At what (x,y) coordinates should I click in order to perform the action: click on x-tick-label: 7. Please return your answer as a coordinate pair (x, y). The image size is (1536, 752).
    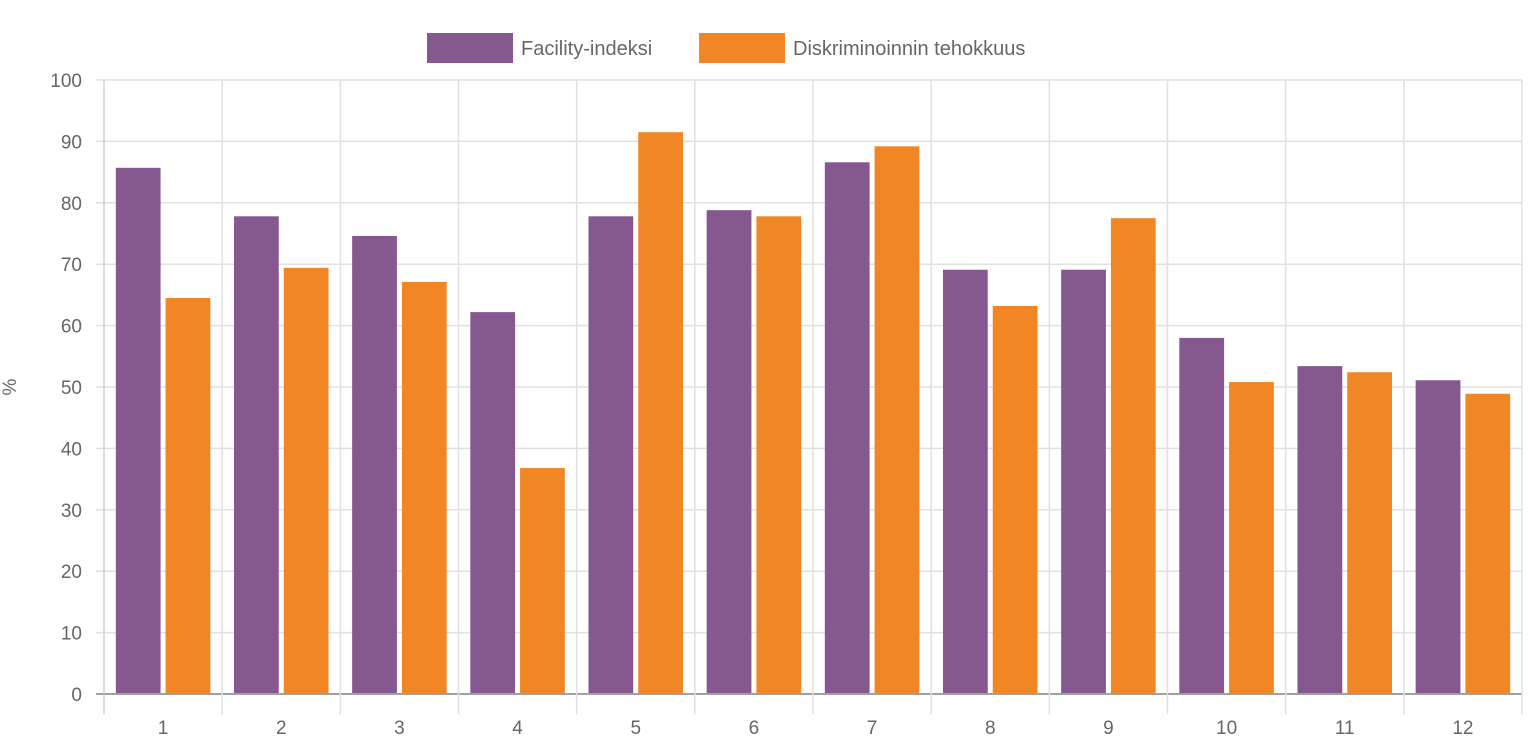
    Looking at the image, I should click on (872, 728).